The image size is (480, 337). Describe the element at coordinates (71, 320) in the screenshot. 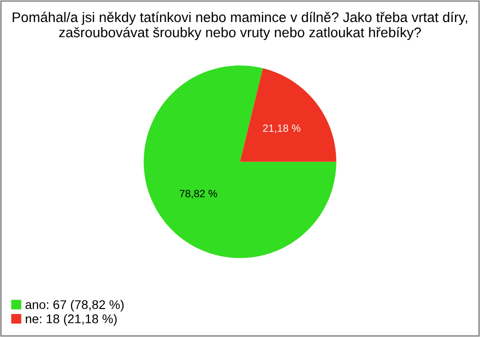

I see `legend-label: ne: 18 (21,18 %)` at that location.